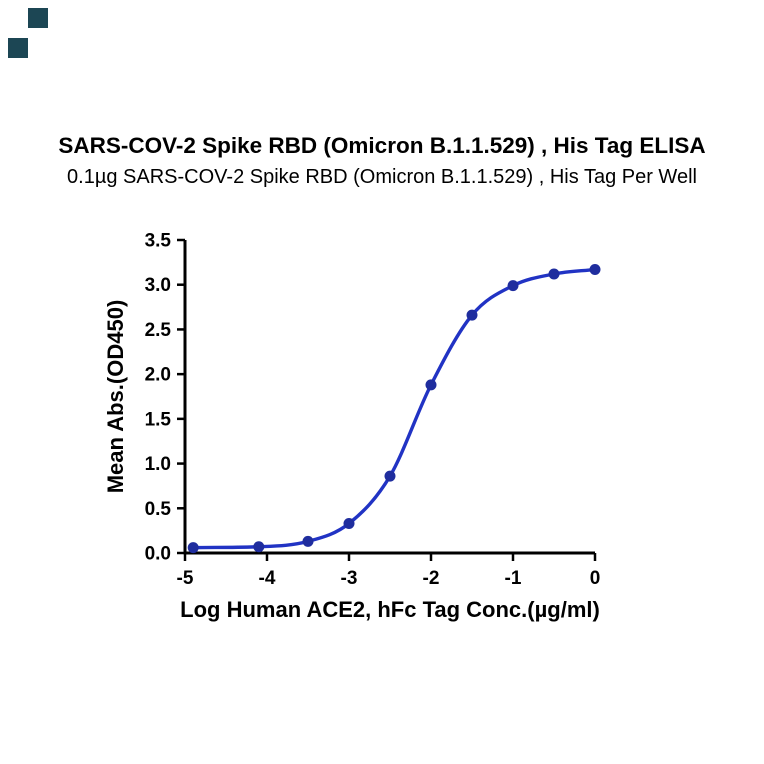 This screenshot has width=764, height=764. Describe the element at coordinates (158, 375) in the screenshot. I see `y-tick-label: 2.0` at that location.